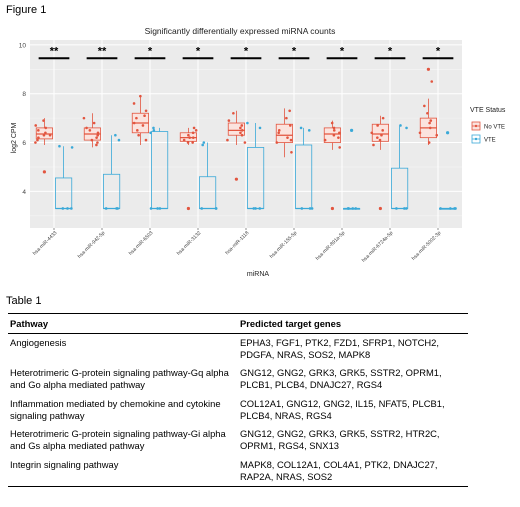  Describe the element at coordinates (189, 243) in the screenshot. I see `x-tick-label: hsa-miR-3132` at that location.